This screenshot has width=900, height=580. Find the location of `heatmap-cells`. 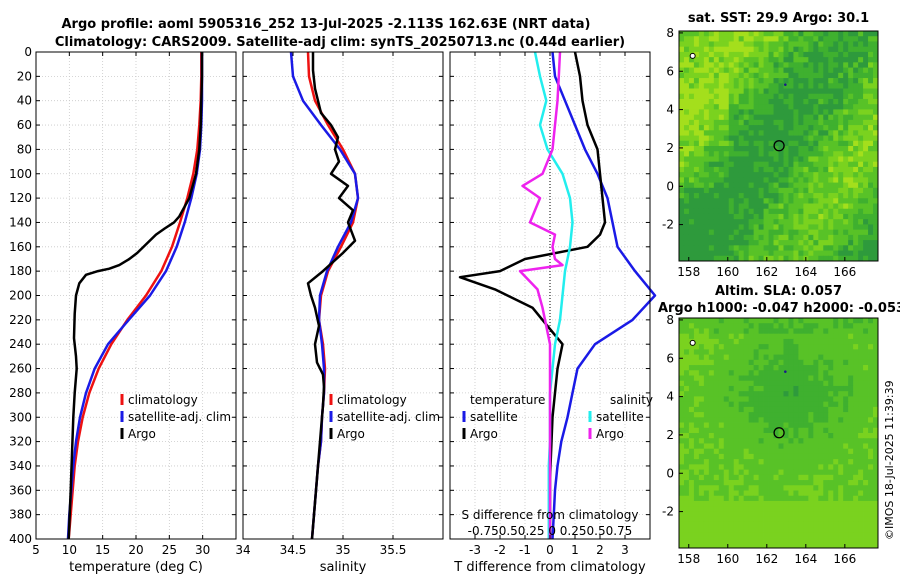

heatmap-cells is located at coordinates (779, 433).